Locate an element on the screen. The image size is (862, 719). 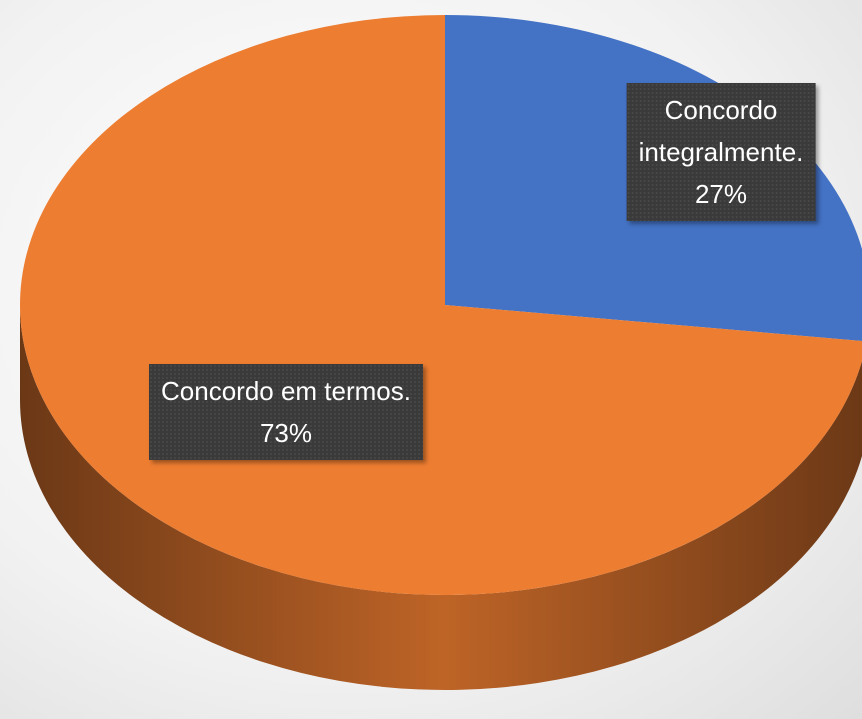
label-category: Concordo integralmente. is located at coordinates (721, 131).